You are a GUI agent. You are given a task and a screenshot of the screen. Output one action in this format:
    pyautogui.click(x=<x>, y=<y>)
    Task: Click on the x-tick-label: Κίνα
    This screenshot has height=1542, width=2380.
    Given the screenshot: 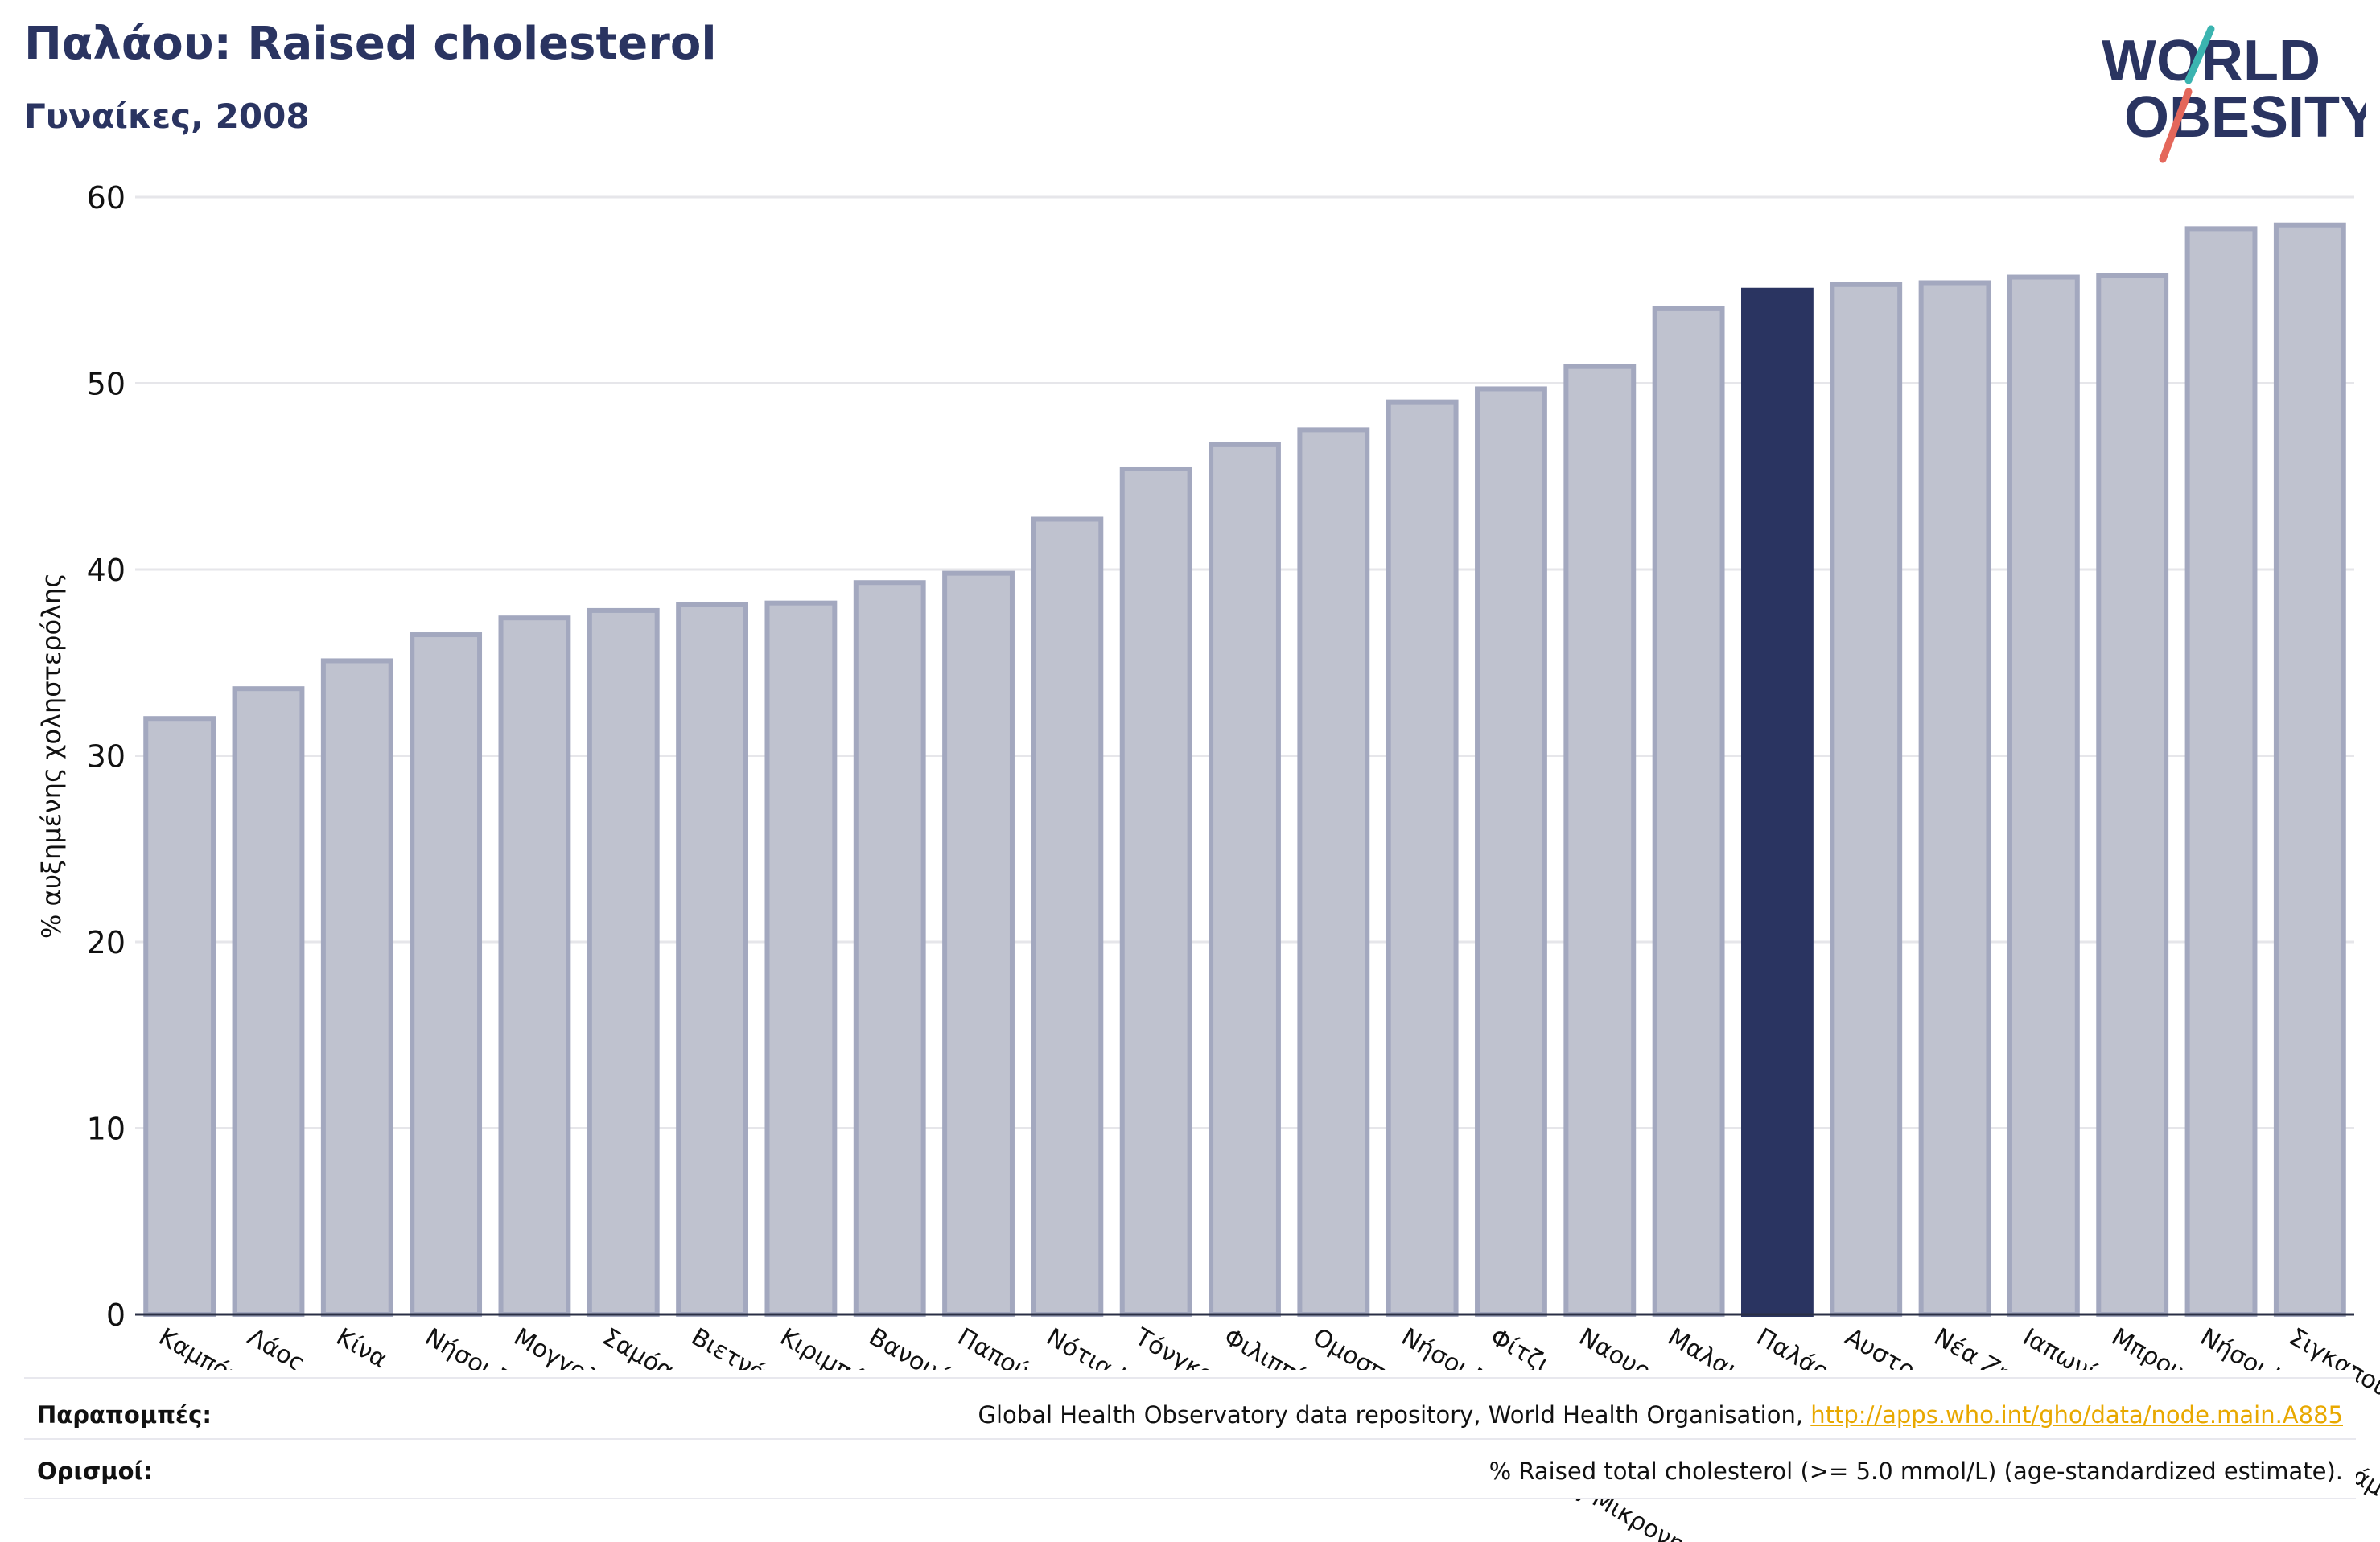 What is the action you would take?
    pyautogui.click(x=361, y=1348)
    